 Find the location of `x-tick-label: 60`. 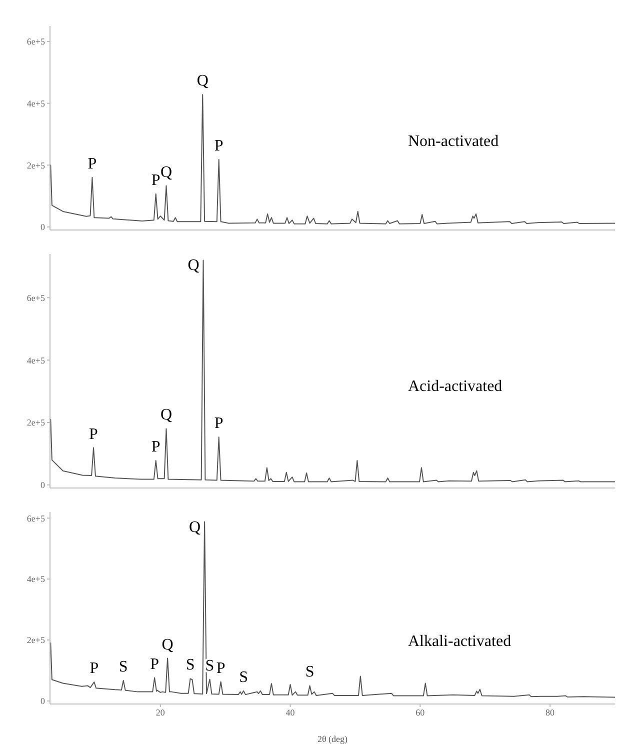

x-tick-label: 60 is located at coordinates (421, 712).